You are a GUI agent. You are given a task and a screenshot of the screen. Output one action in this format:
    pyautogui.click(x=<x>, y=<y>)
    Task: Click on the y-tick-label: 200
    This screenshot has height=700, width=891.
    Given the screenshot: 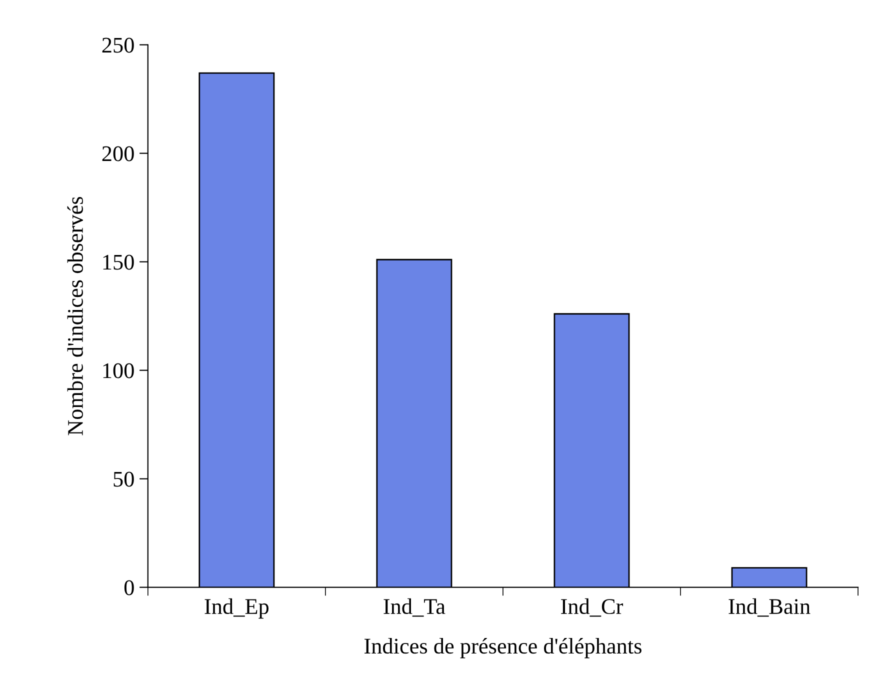 What is the action you would take?
    pyautogui.click(x=118, y=154)
    